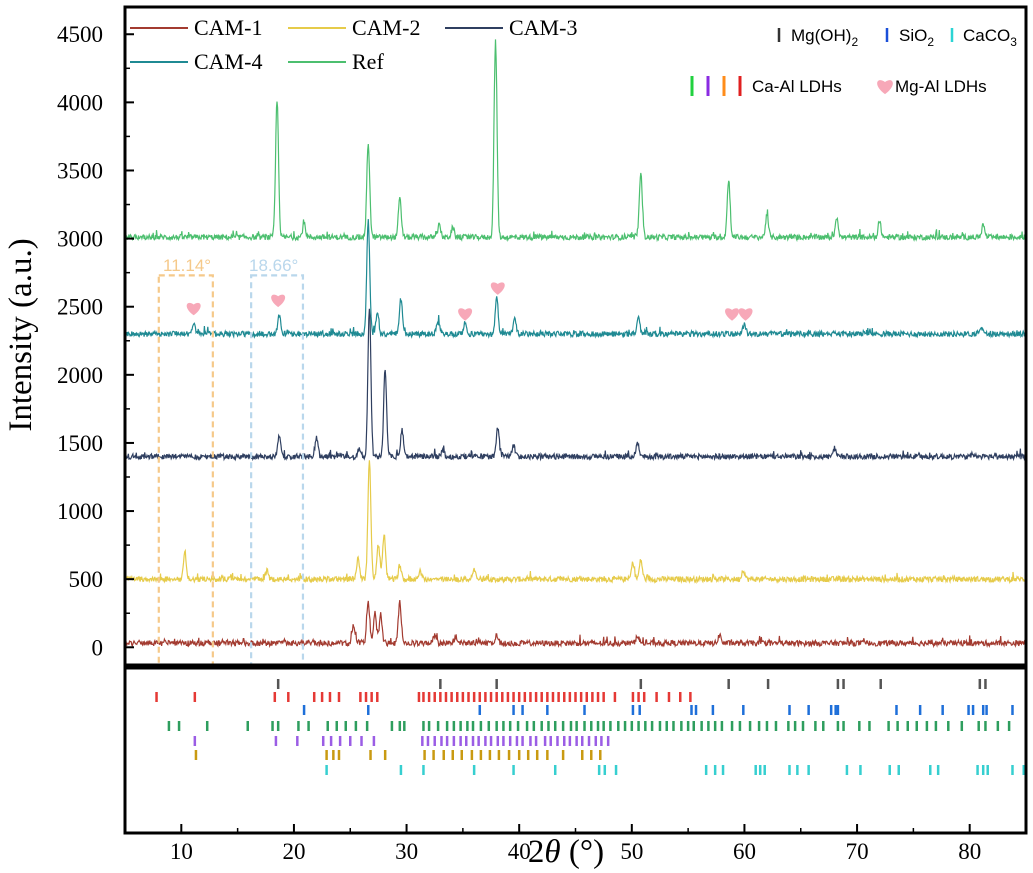  I want to click on y-tick-label: 3000, so click(80, 239).